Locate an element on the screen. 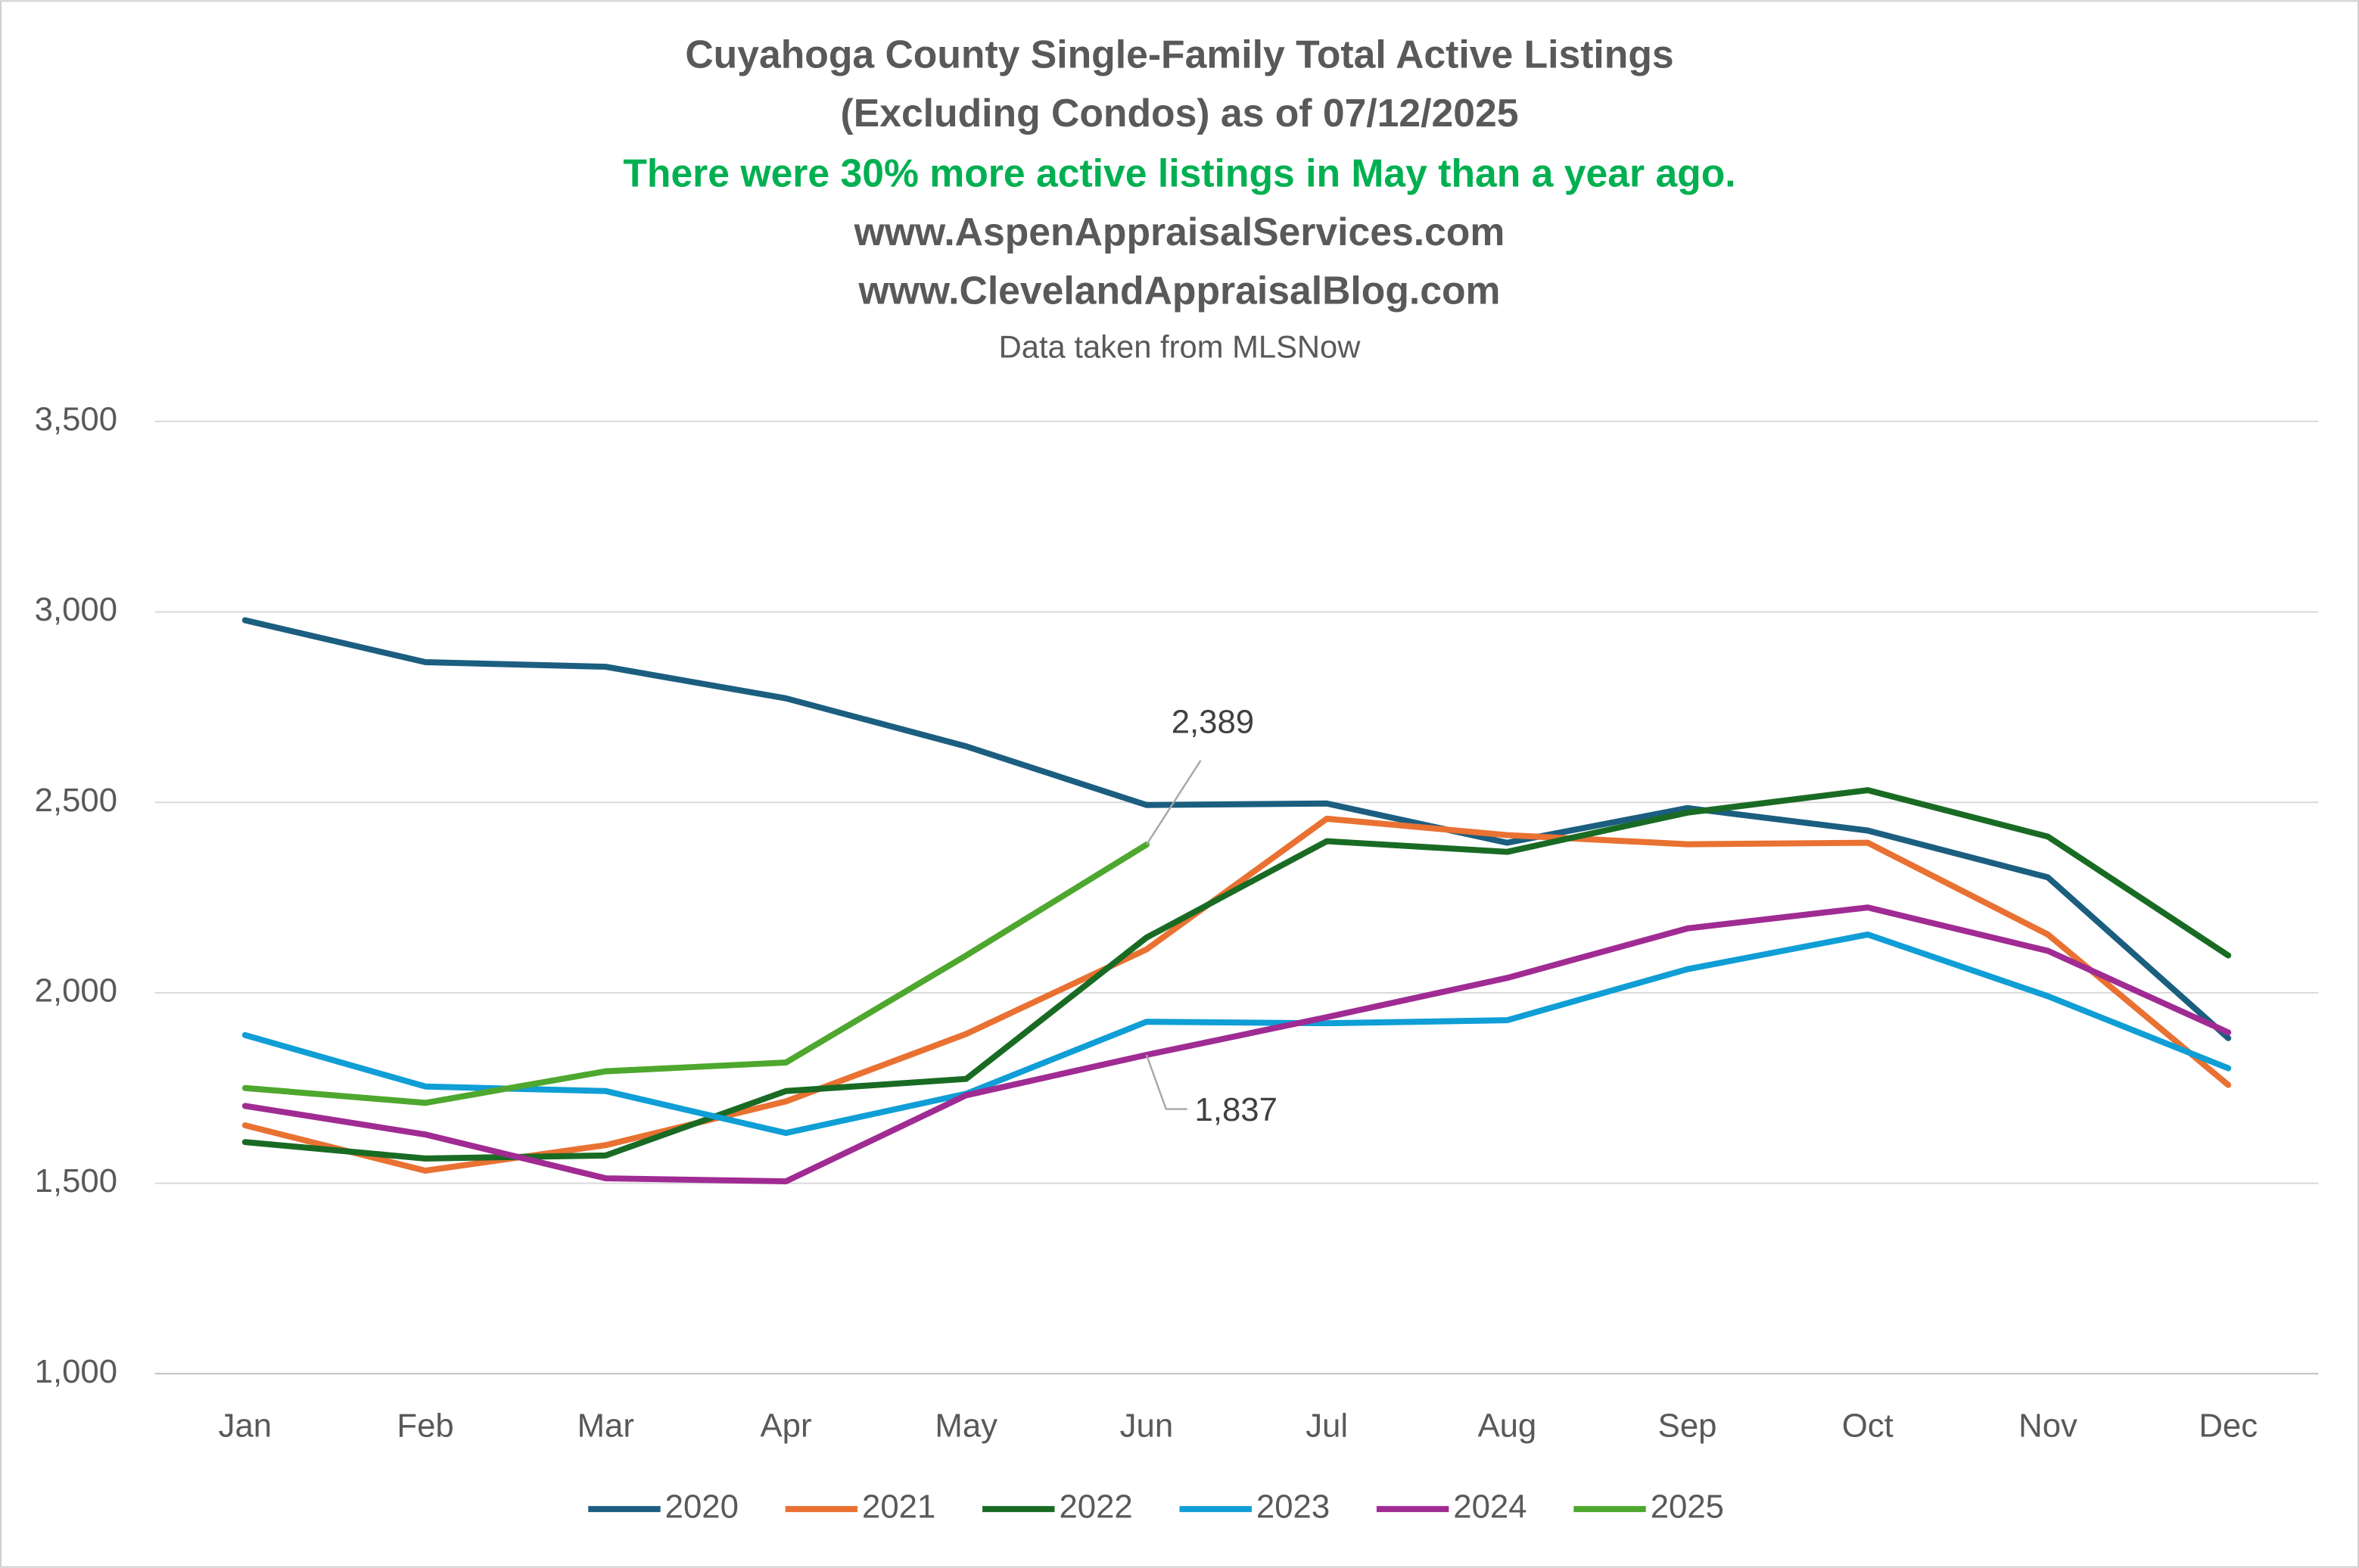 The height and width of the screenshot is (1568, 2359). x-tick-label: Jan is located at coordinates (246, 1425).